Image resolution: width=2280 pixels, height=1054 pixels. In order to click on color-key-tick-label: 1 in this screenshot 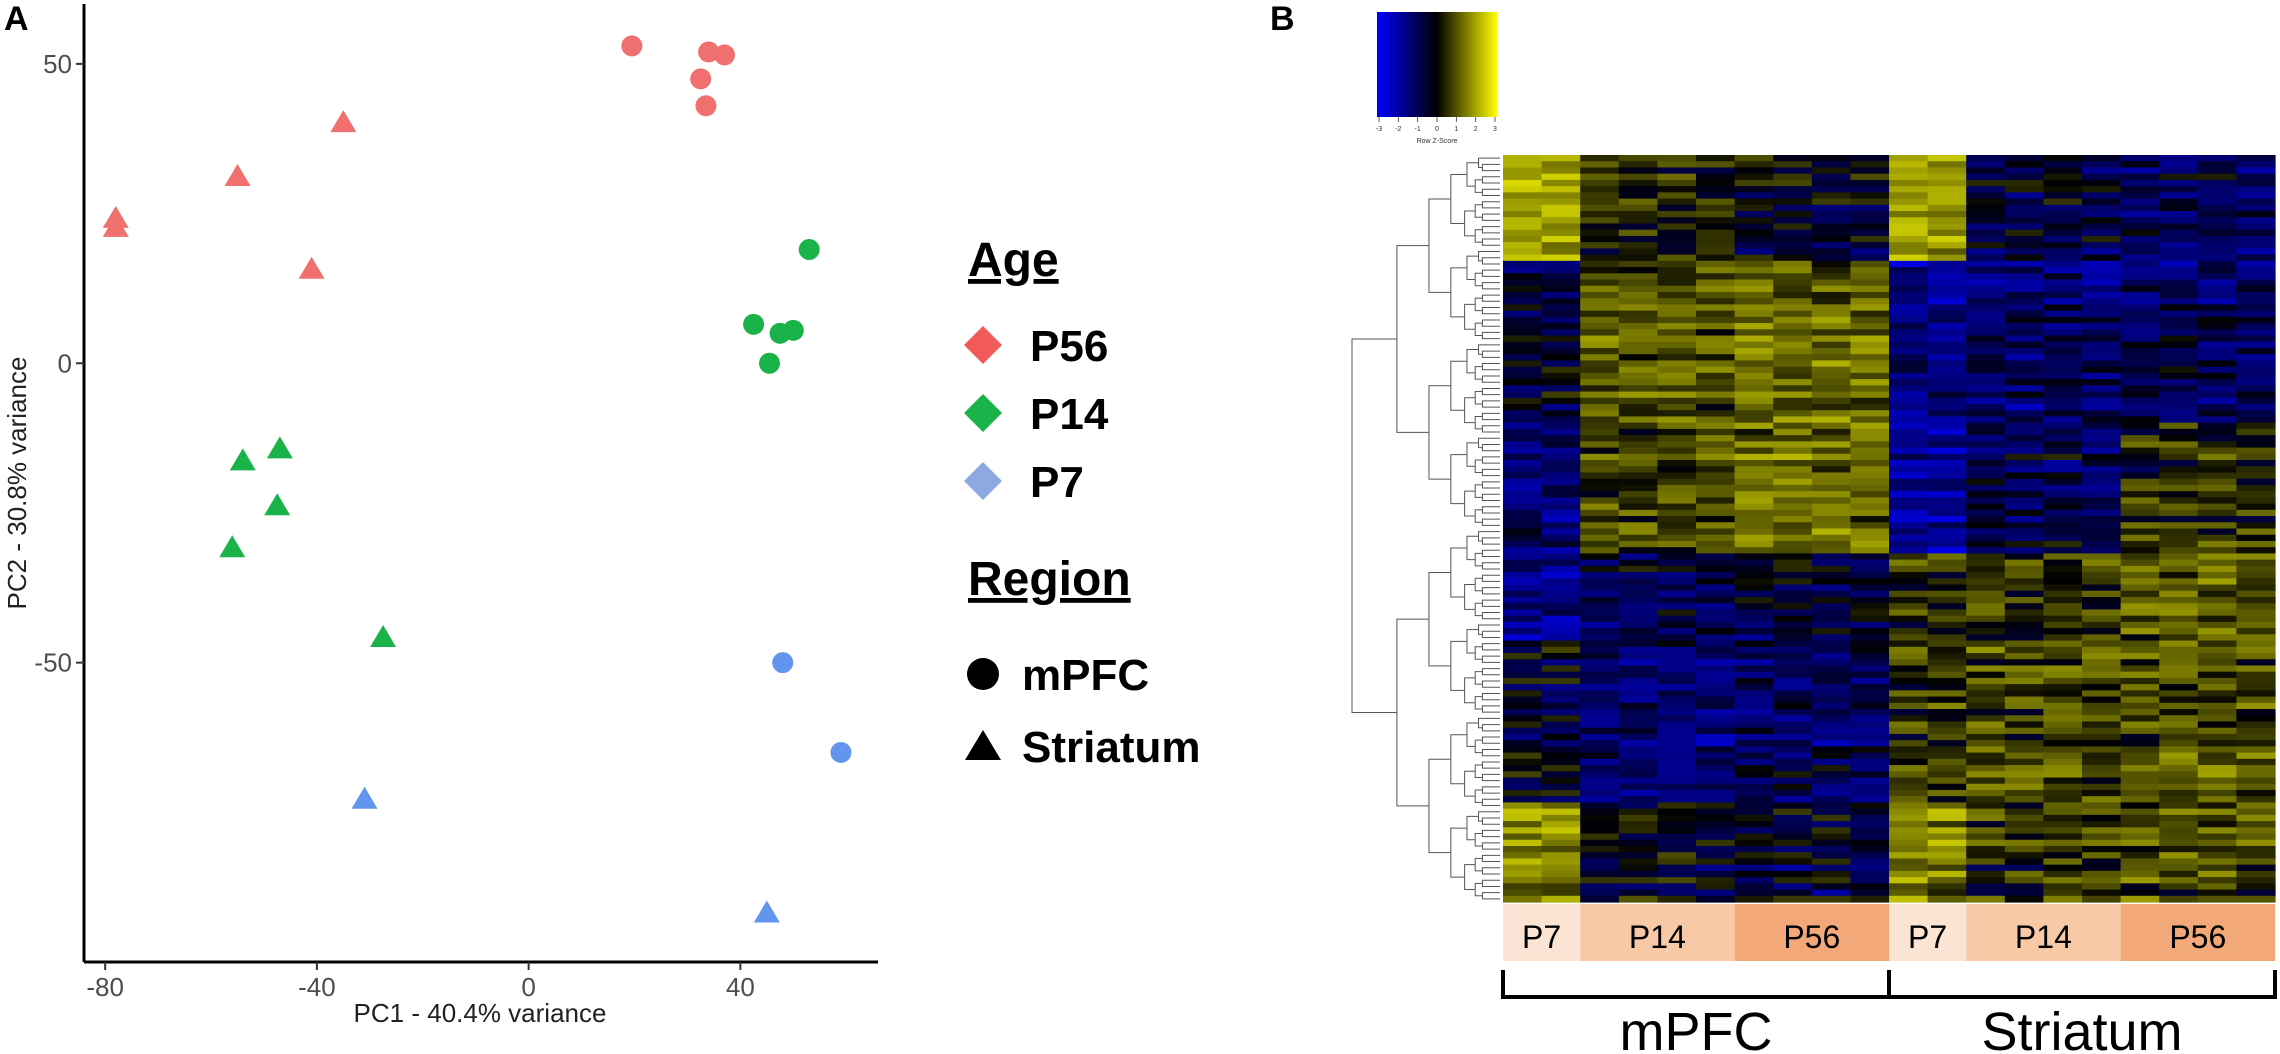, I will do `click(1456, 129)`.